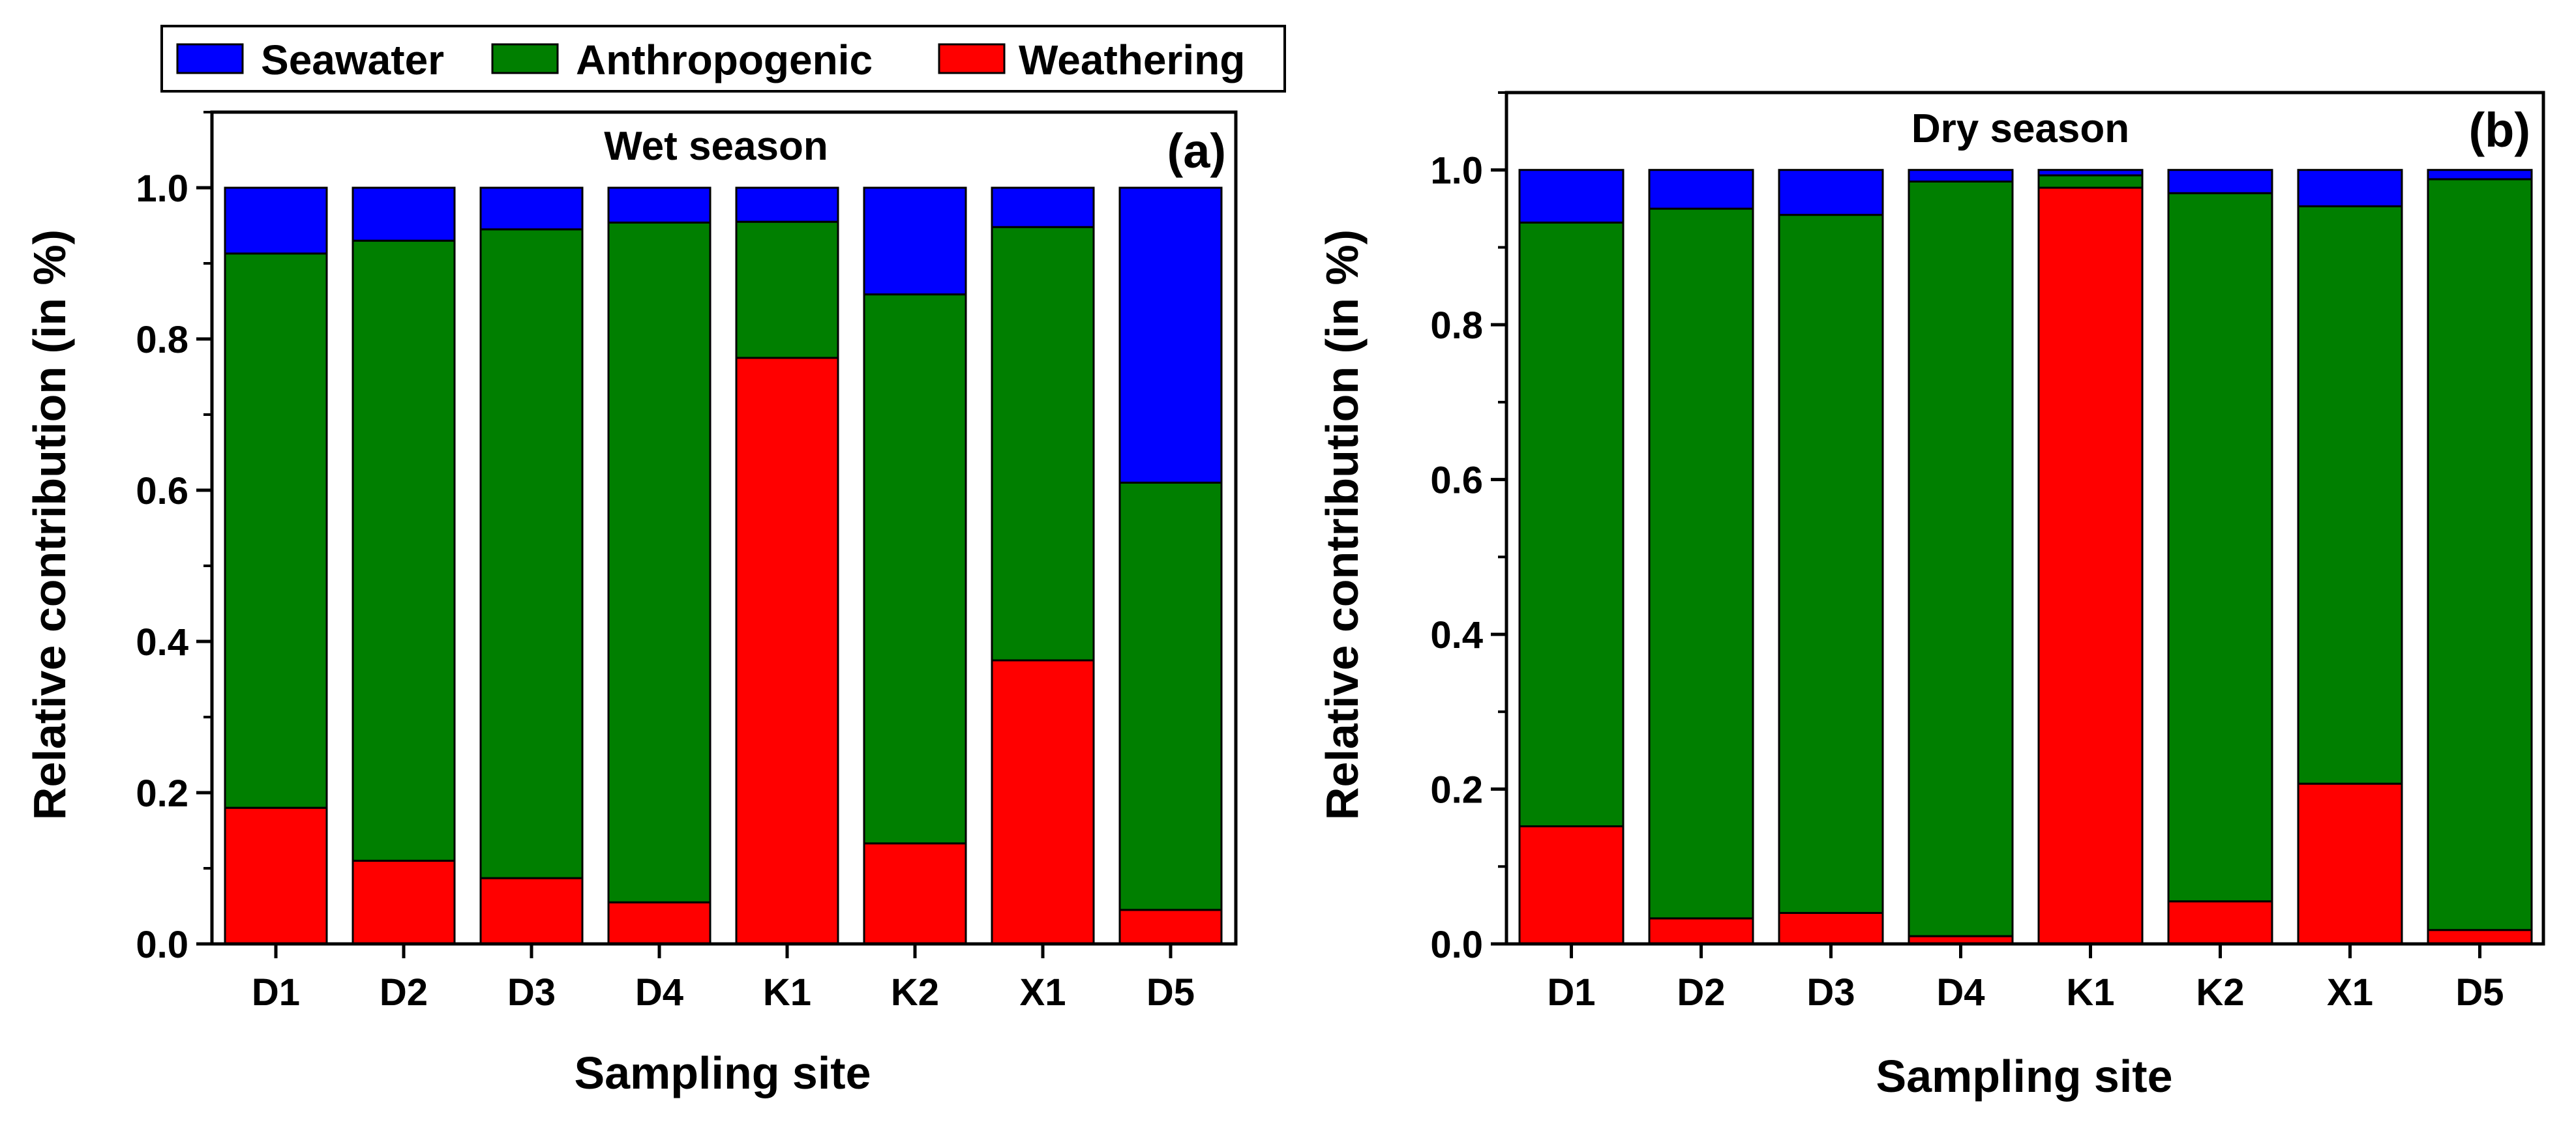 This screenshot has width=2576, height=1131. What do you see at coordinates (2020, 128) in the screenshot?
I see `panel-title: Dry season` at bounding box center [2020, 128].